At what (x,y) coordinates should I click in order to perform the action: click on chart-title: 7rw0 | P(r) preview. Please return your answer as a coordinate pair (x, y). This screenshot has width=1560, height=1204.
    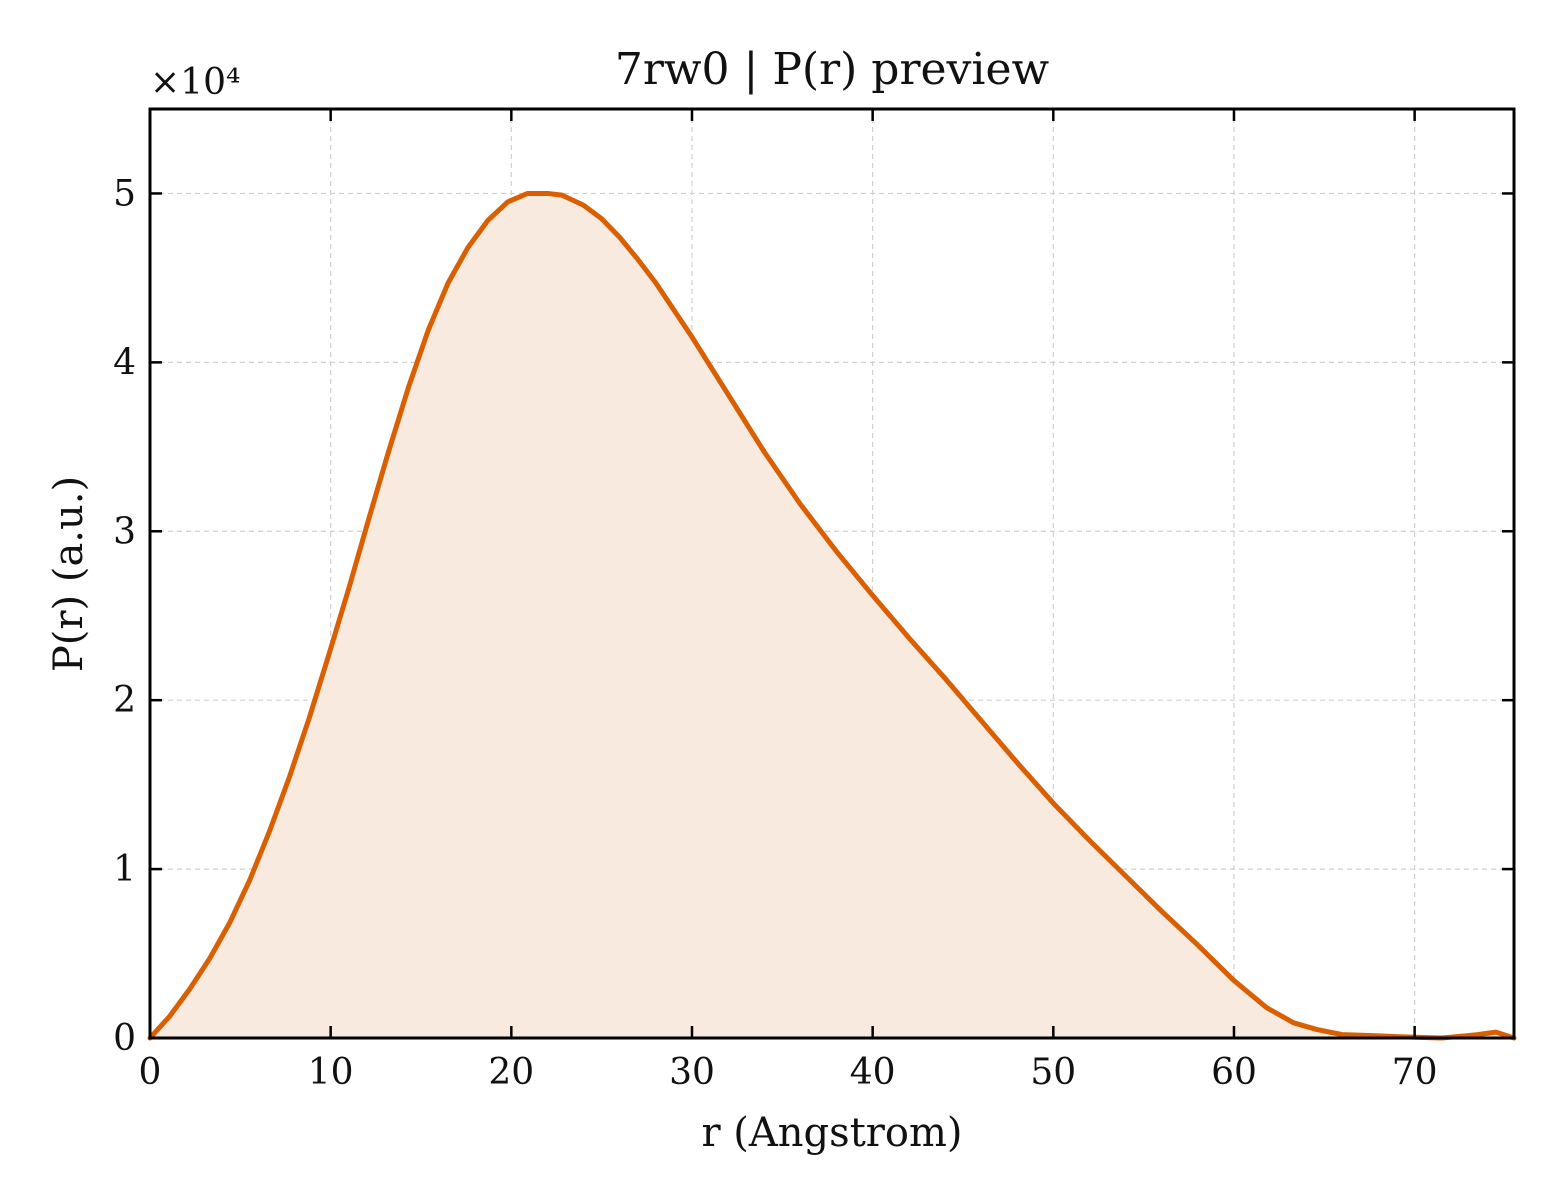
    Looking at the image, I should click on (832, 69).